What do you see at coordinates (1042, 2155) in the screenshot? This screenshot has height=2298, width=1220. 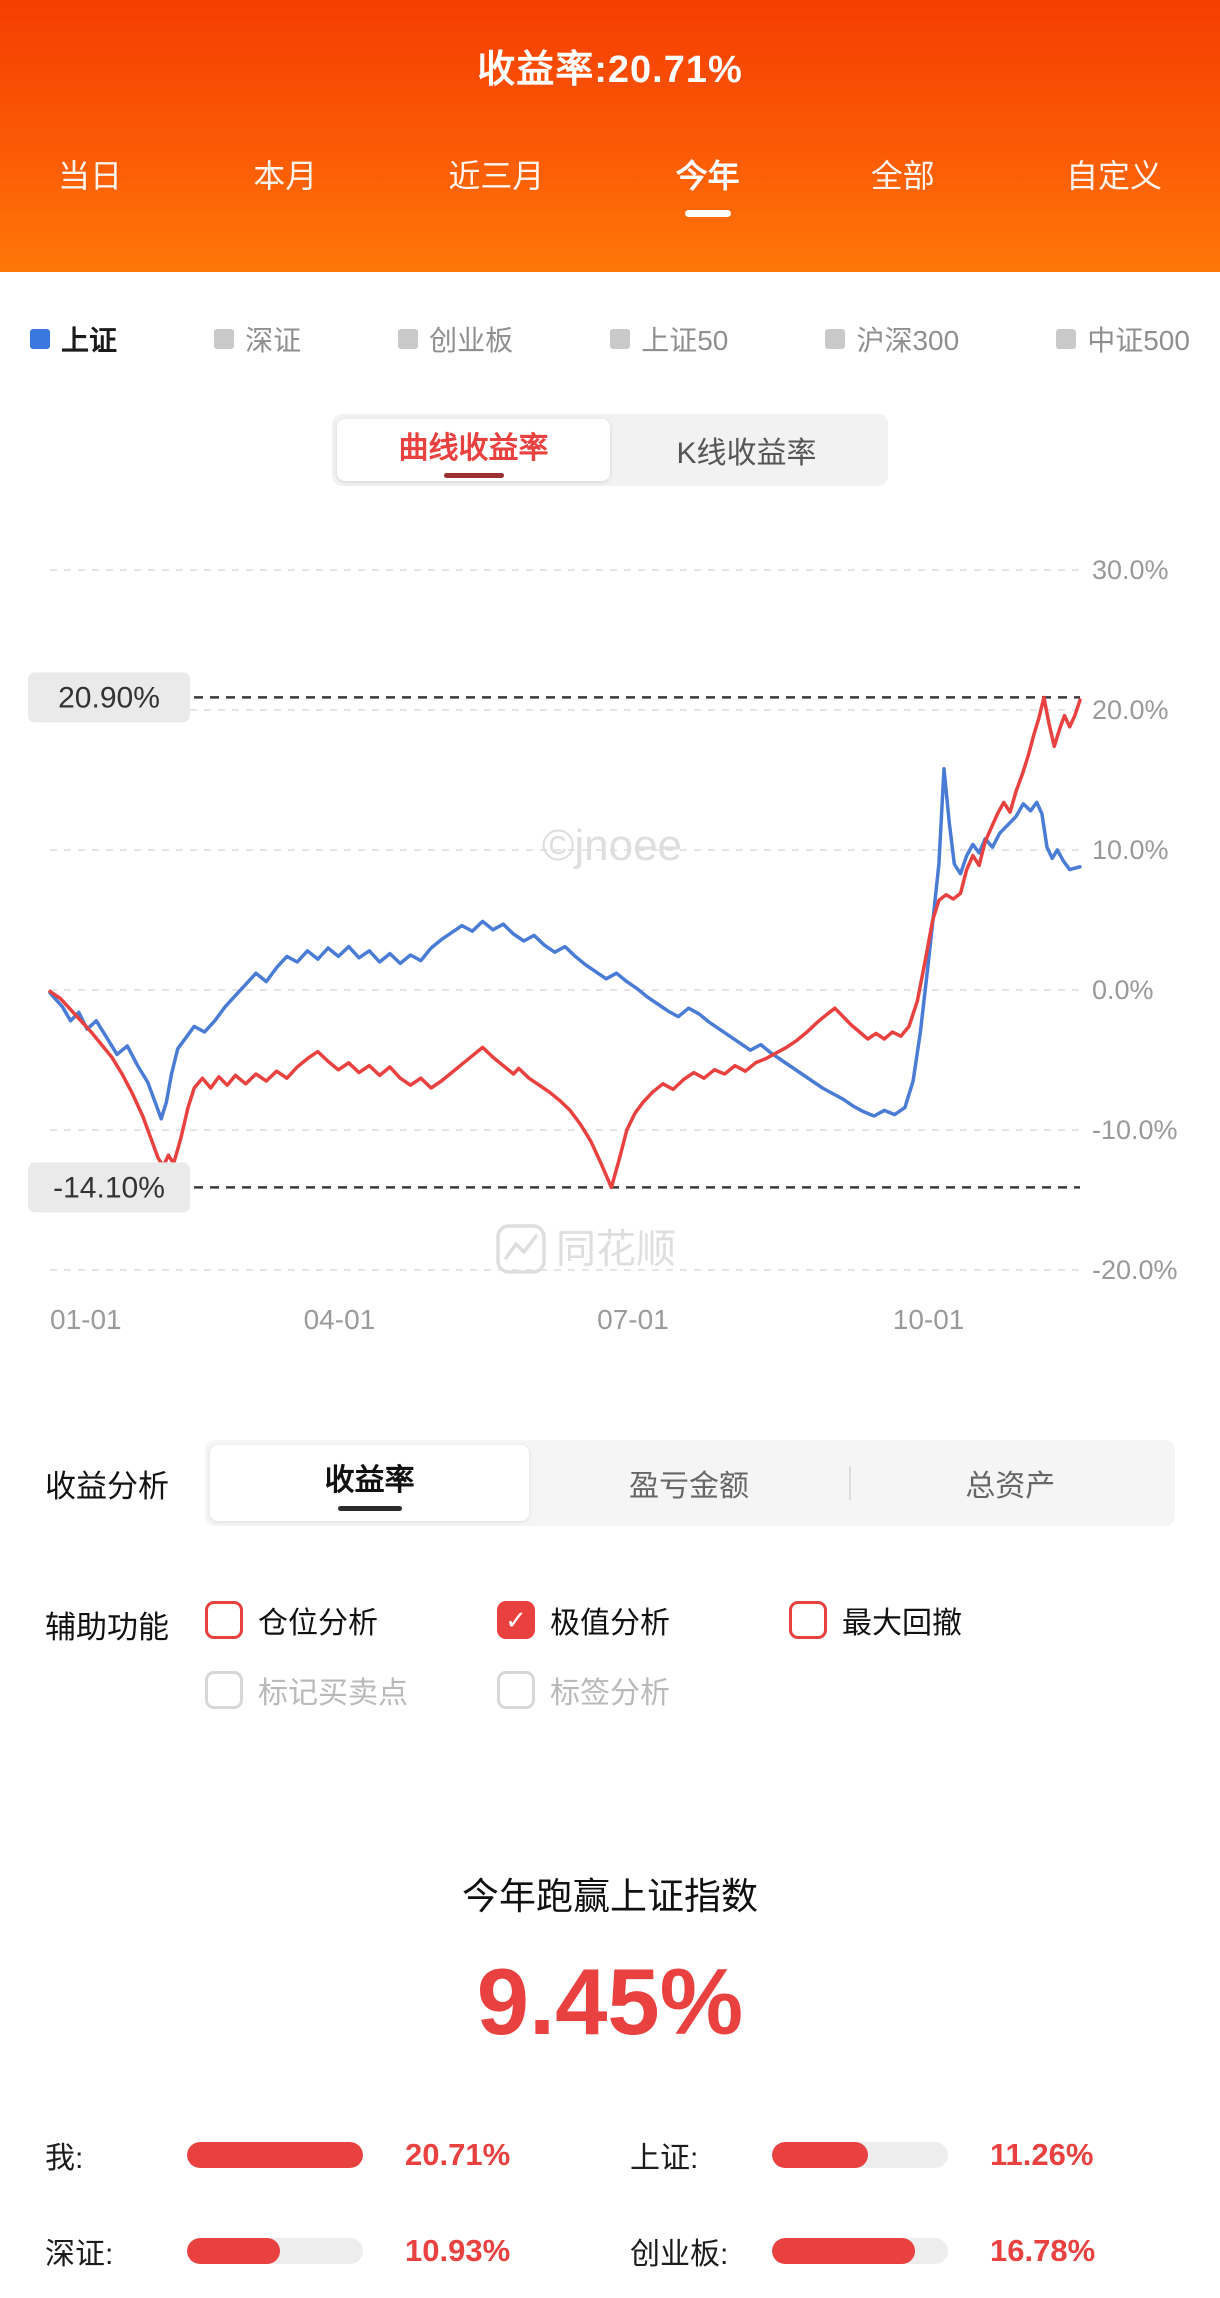 I see `stat-value: 11.26%` at bounding box center [1042, 2155].